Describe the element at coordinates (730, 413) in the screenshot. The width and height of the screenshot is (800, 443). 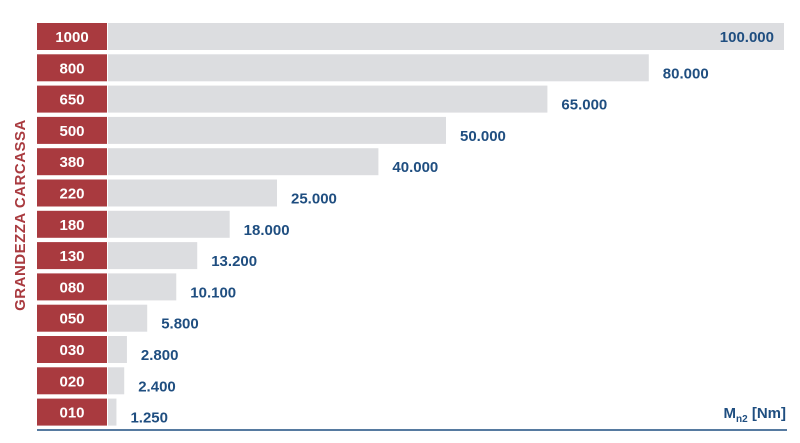
I see `unit-main: M` at that location.